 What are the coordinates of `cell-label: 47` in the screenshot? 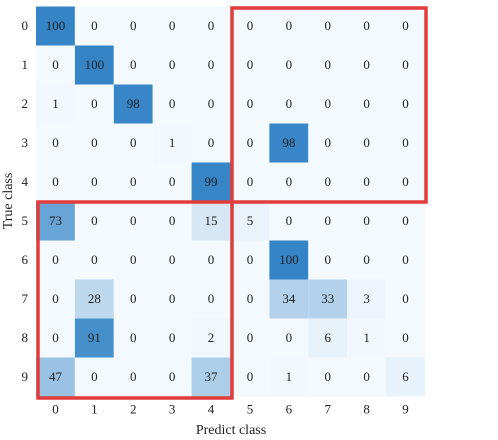 It's located at (56, 376).